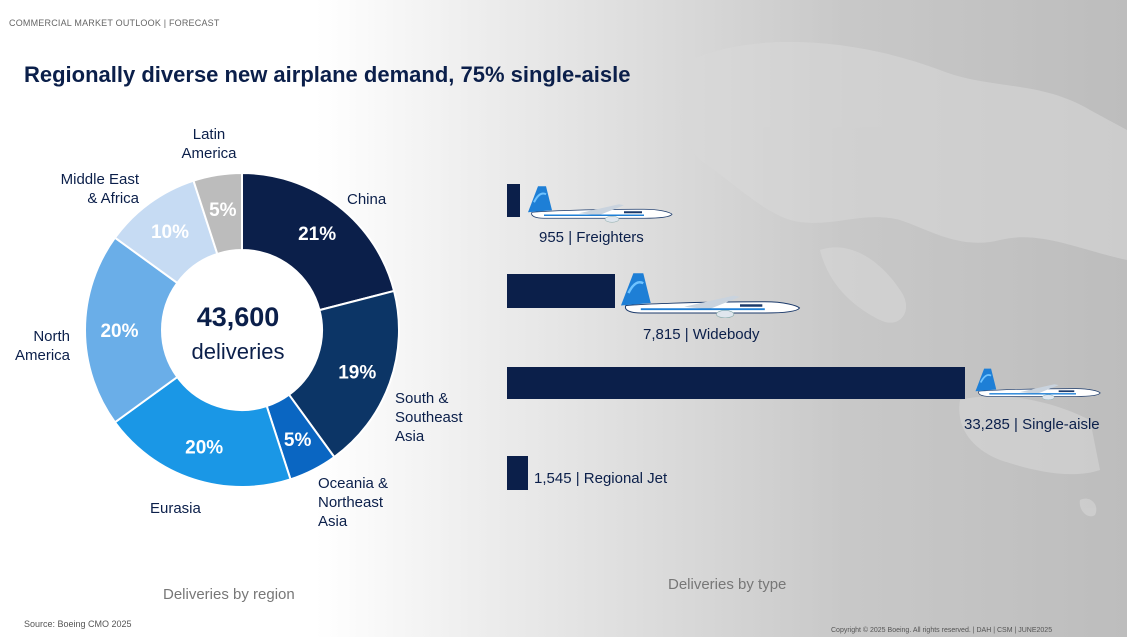 The image size is (1127, 637). I want to click on bar-value-label: 1,545 | Regional Jet, so click(601, 478).